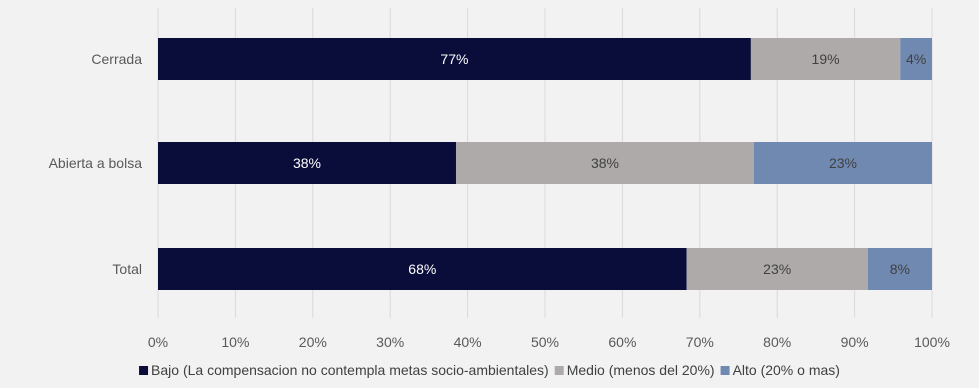 This screenshot has height=388, width=979. Describe the element at coordinates (468, 342) in the screenshot. I see `x-tick-label: 40%` at that location.